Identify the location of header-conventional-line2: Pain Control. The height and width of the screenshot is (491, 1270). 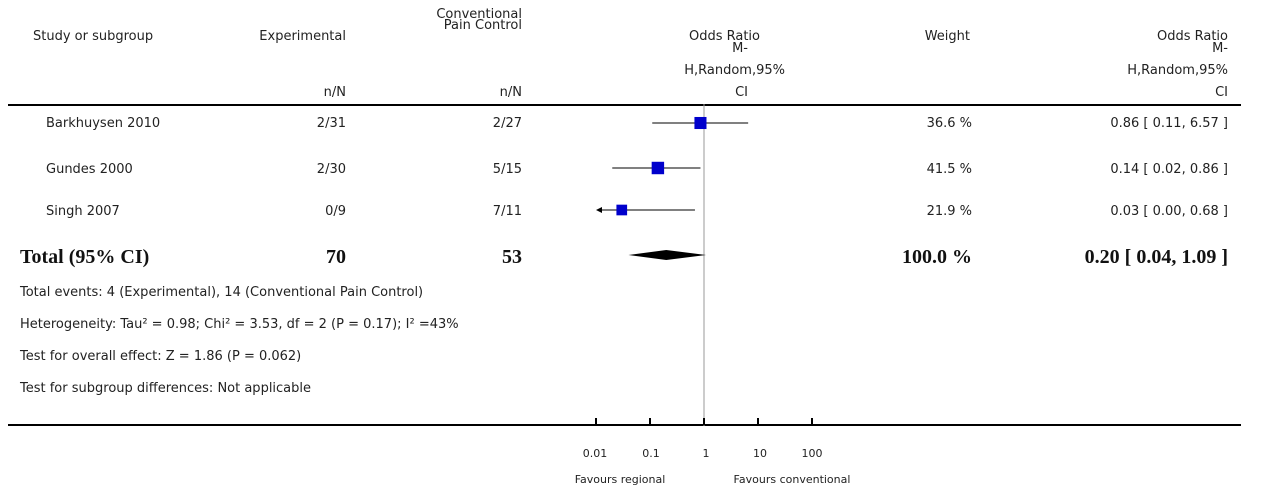
(482, 25).